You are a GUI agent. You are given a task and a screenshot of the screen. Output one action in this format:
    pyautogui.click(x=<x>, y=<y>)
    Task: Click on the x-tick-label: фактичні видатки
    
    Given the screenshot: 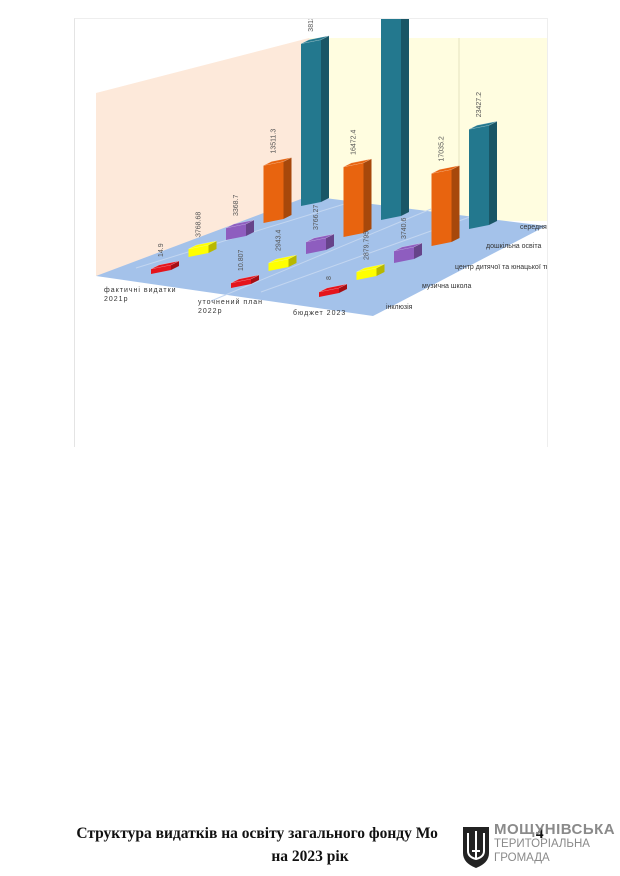 What is the action you would take?
    pyautogui.click(x=140, y=290)
    